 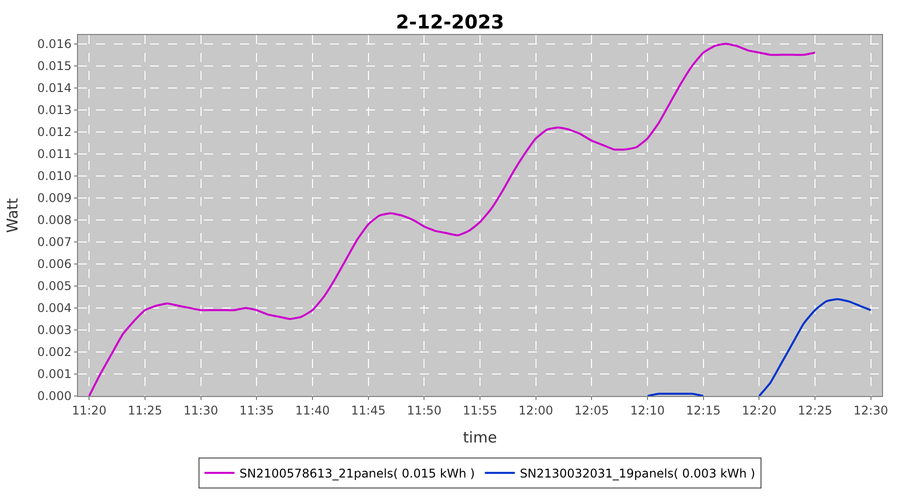 I want to click on y-tick-label: 0.015, so click(x=54, y=66).